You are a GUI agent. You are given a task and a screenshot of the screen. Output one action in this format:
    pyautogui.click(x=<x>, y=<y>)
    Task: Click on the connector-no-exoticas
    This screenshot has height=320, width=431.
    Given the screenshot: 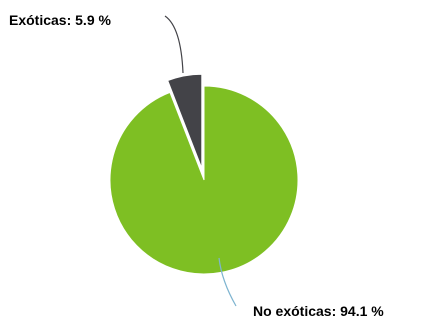 What is the action you would take?
    pyautogui.click(x=227, y=282)
    